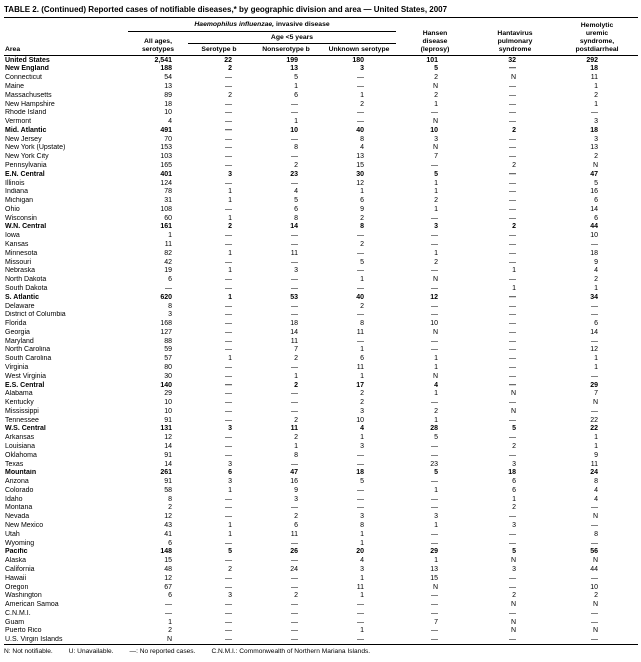 The width and height of the screenshot is (641, 662). Describe the element at coordinates (17, 587) in the screenshot. I see `area-cell: Oregon` at that location.